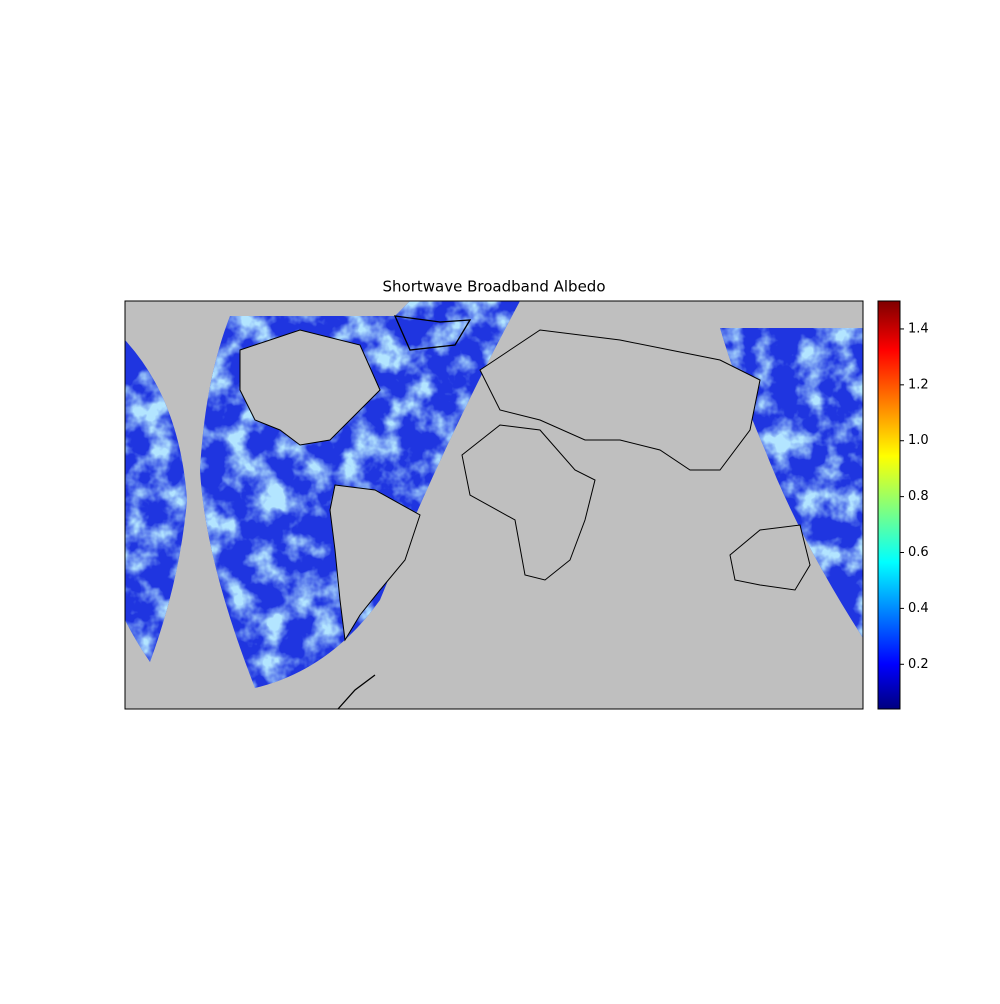  What do you see at coordinates (310, 387) in the screenshot?
I see `north-america` at bounding box center [310, 387].